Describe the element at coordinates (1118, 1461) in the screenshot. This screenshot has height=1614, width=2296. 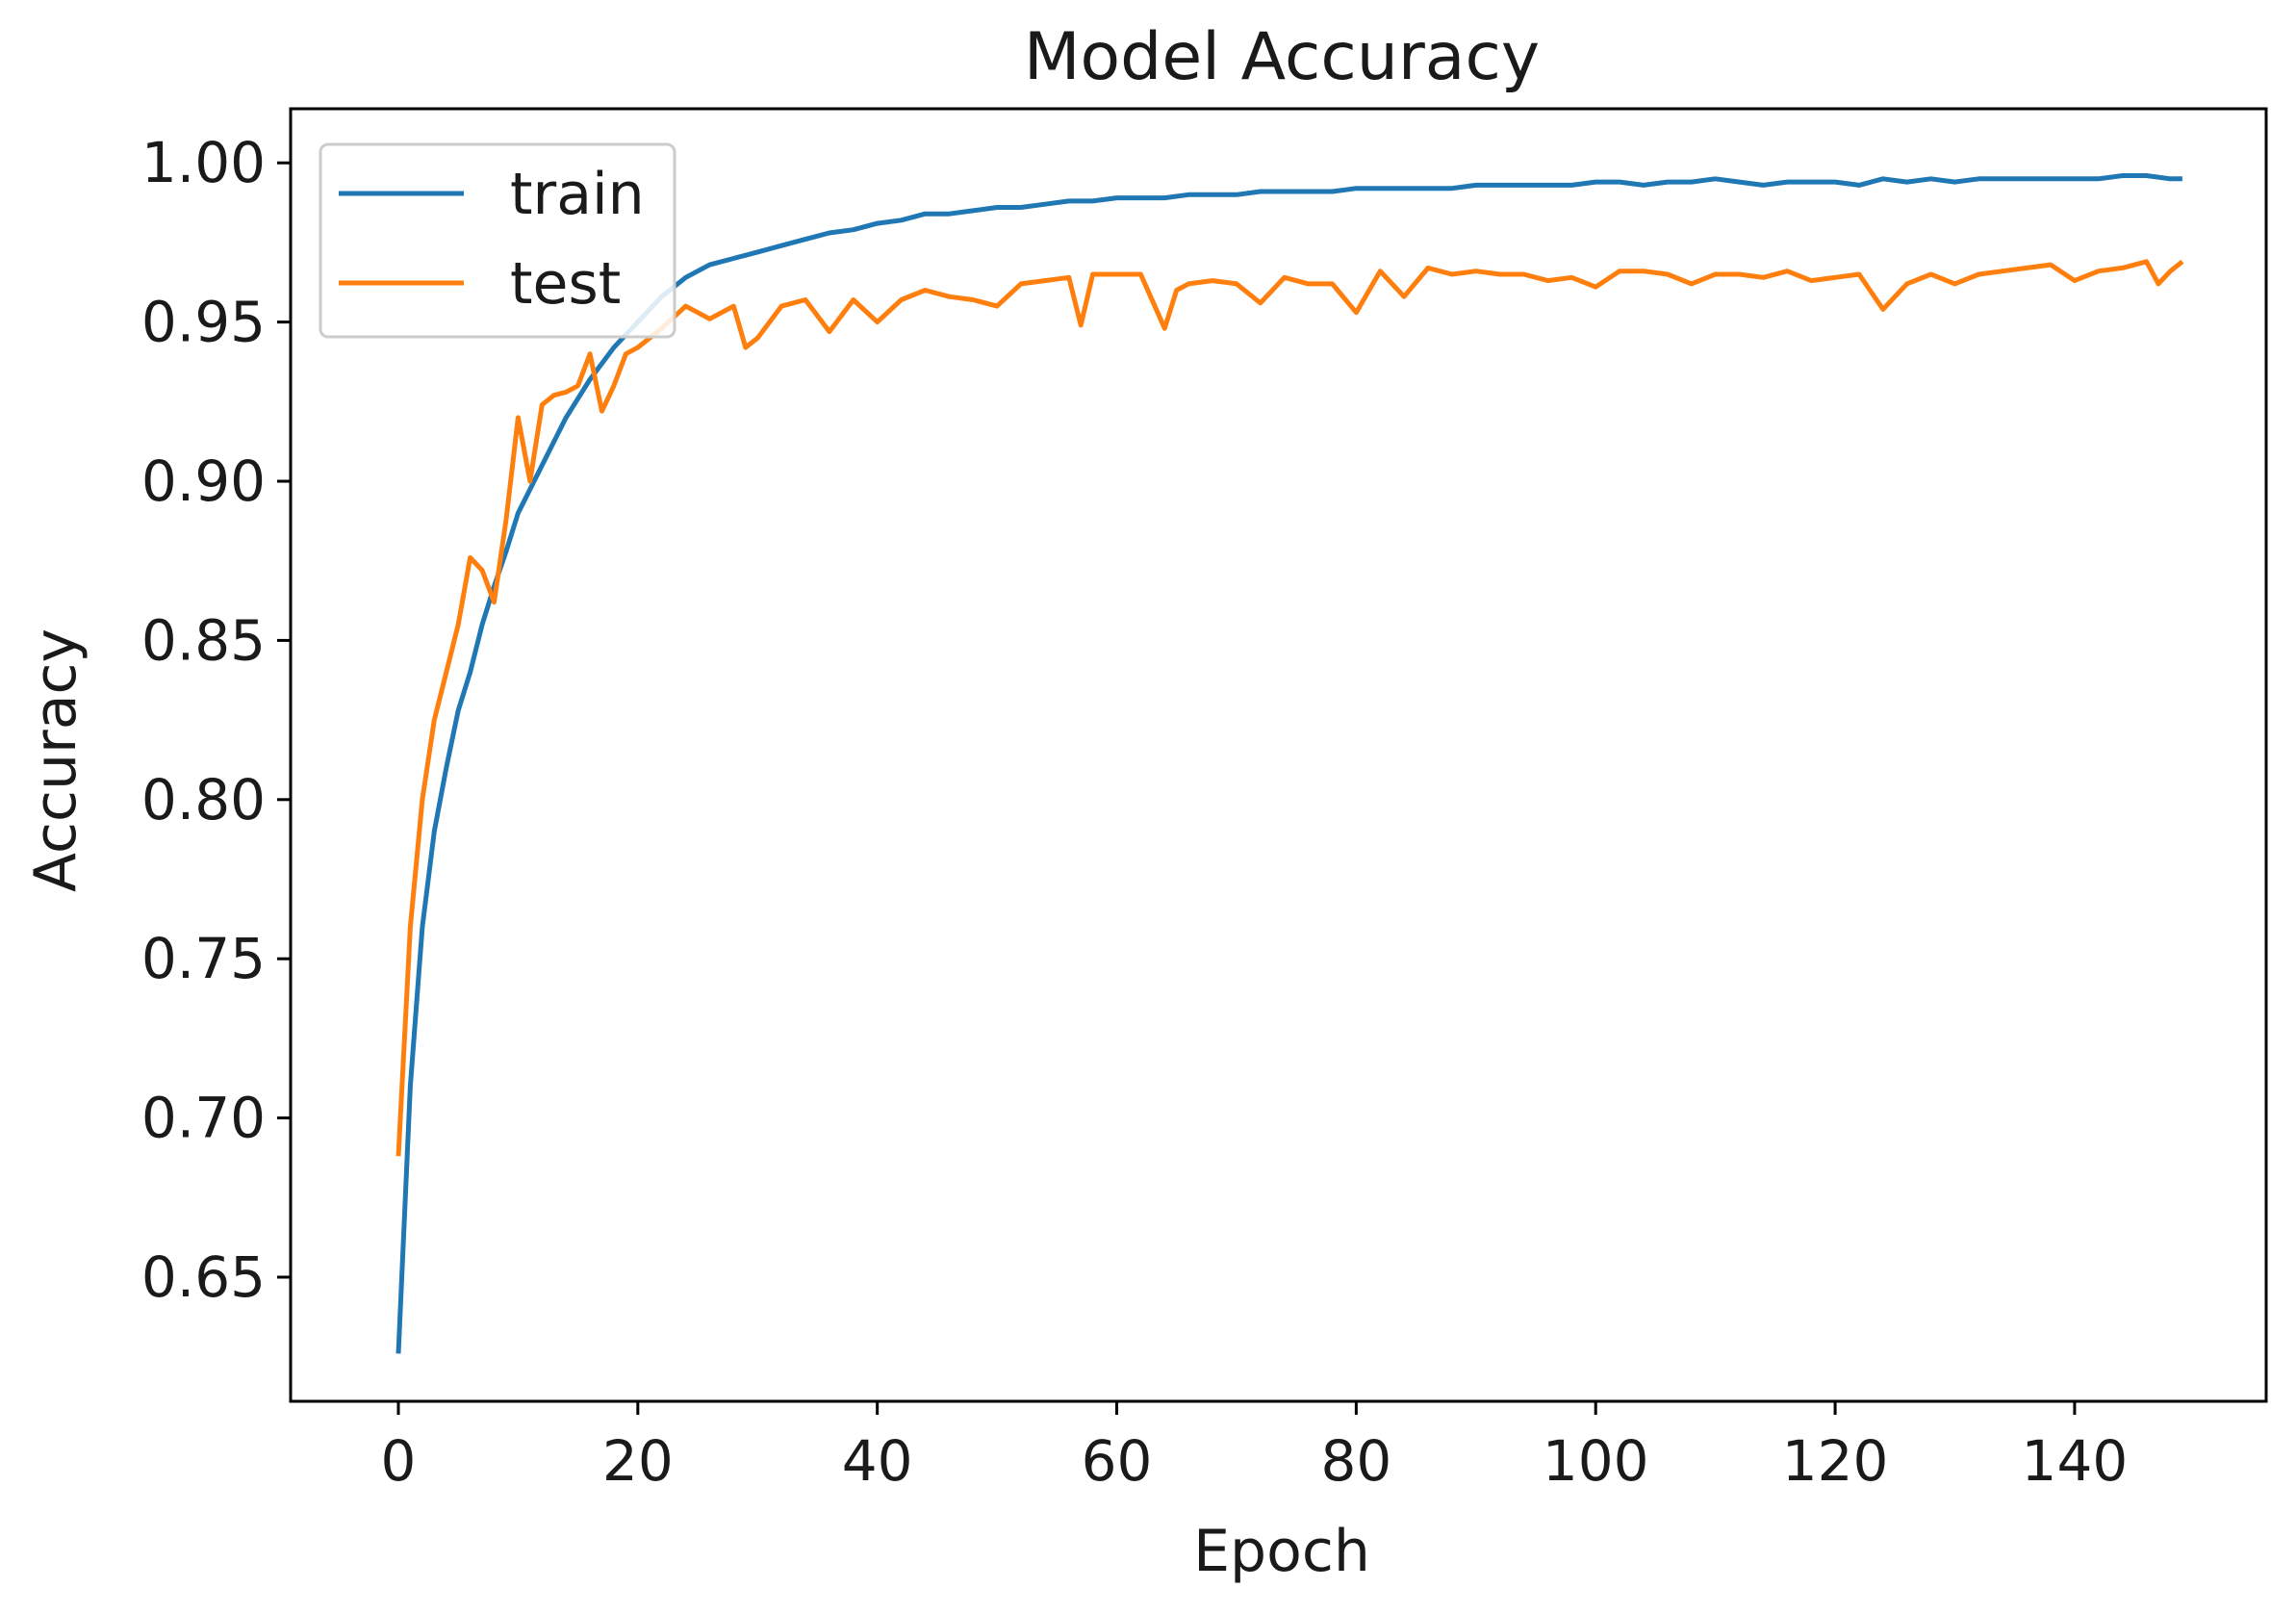
I see `x-tick-label: 60` at that location.